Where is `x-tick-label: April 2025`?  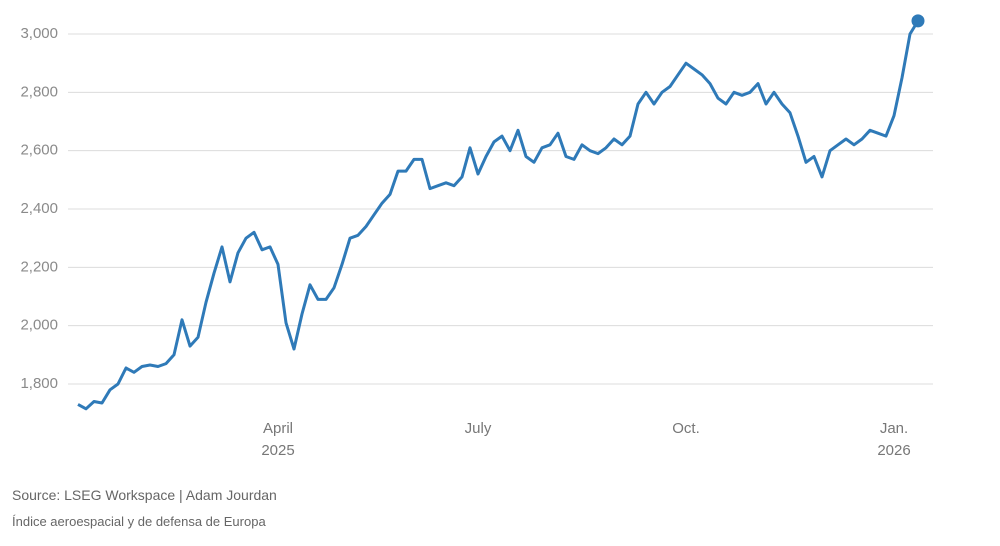
x-tick-label: April 2025 is located at coordinates (278, 439).